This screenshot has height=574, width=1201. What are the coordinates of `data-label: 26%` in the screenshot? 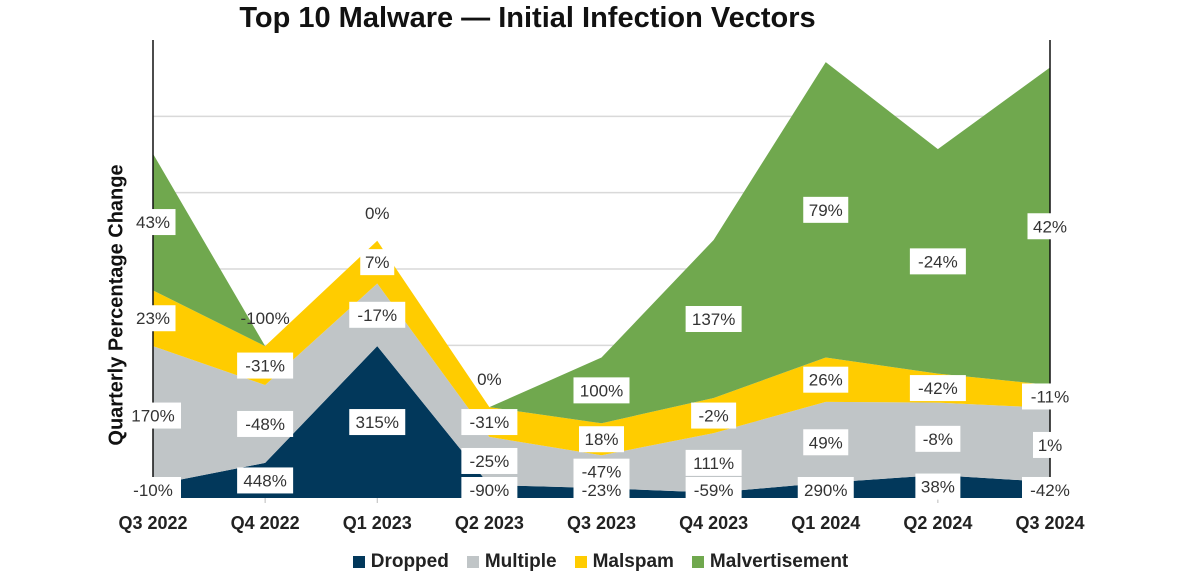 It's located at (826, 380).